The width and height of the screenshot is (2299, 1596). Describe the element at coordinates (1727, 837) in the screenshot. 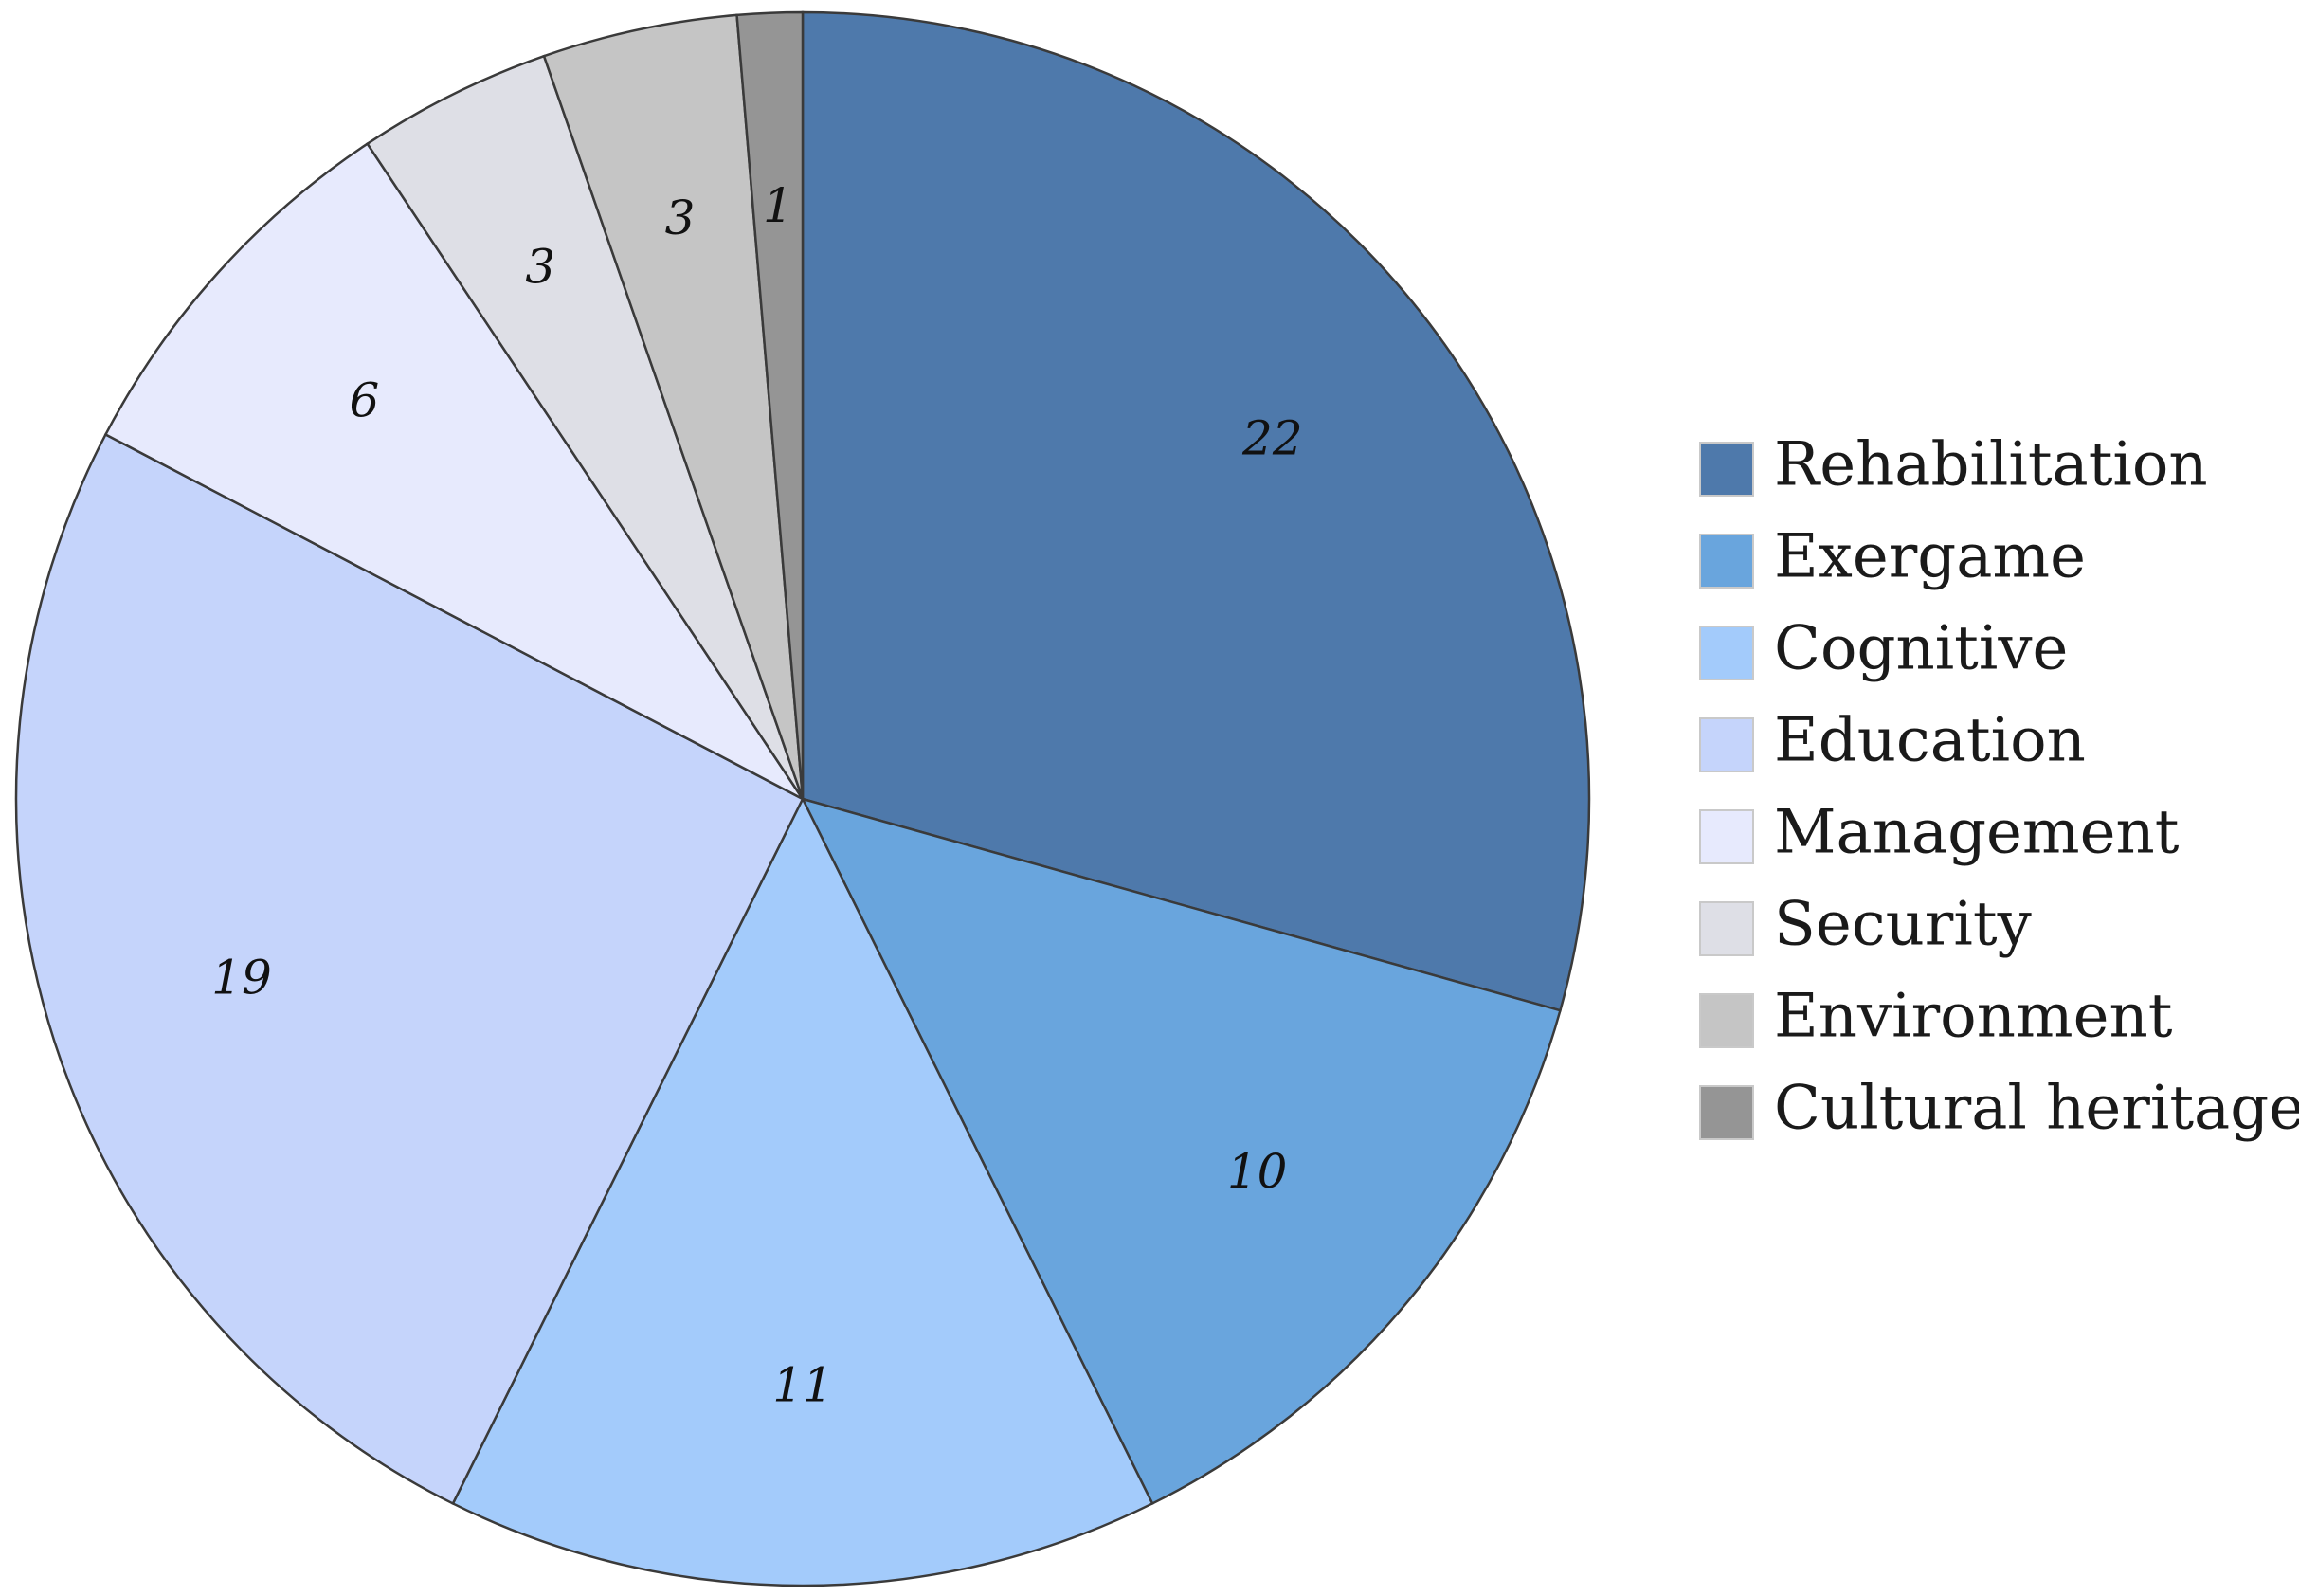

I see `legend-swatch-management` at that location.